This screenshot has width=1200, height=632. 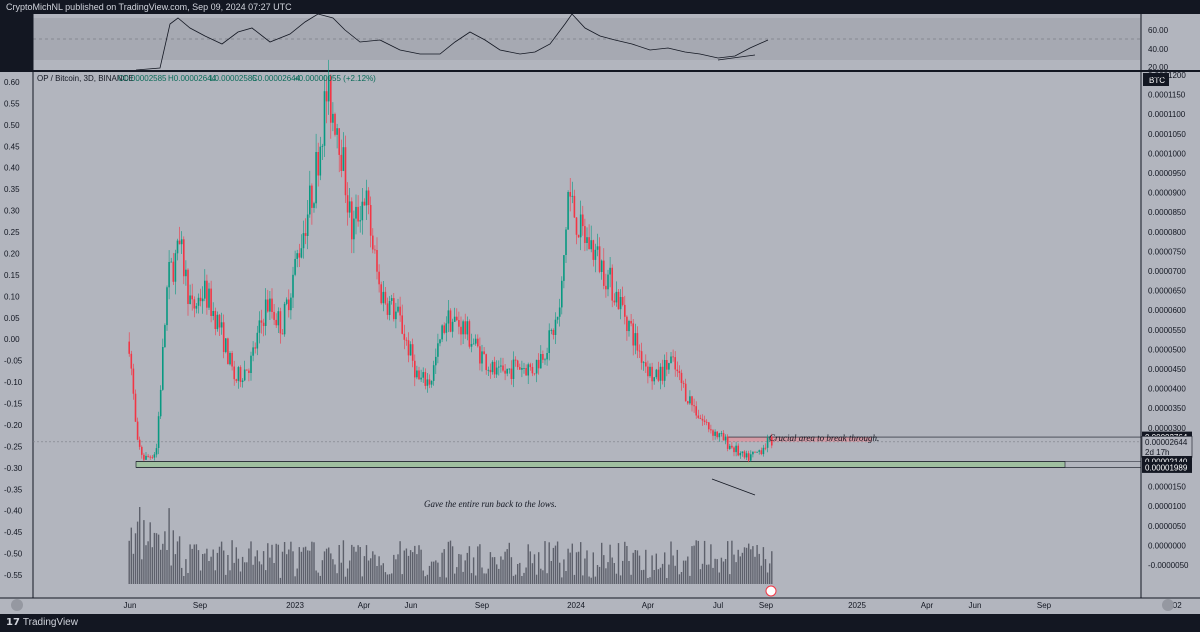 I want to click on left-axis-tick: -0.50, so click(x=13, y=554).